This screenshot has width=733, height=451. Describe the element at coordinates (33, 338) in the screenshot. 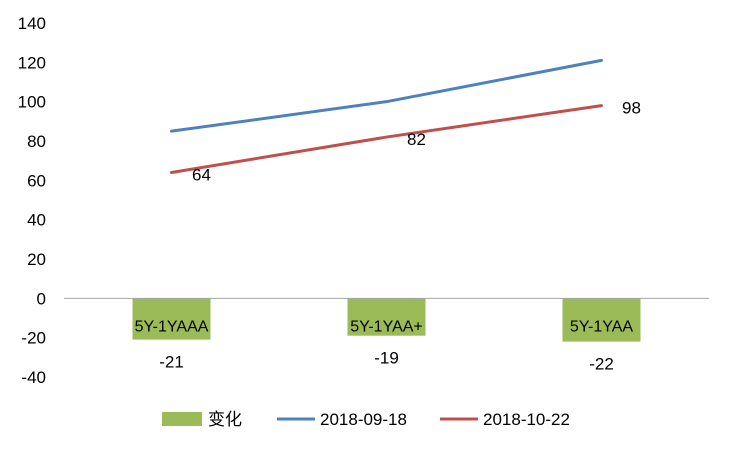

I see `y-tick-label: -20` at that location.